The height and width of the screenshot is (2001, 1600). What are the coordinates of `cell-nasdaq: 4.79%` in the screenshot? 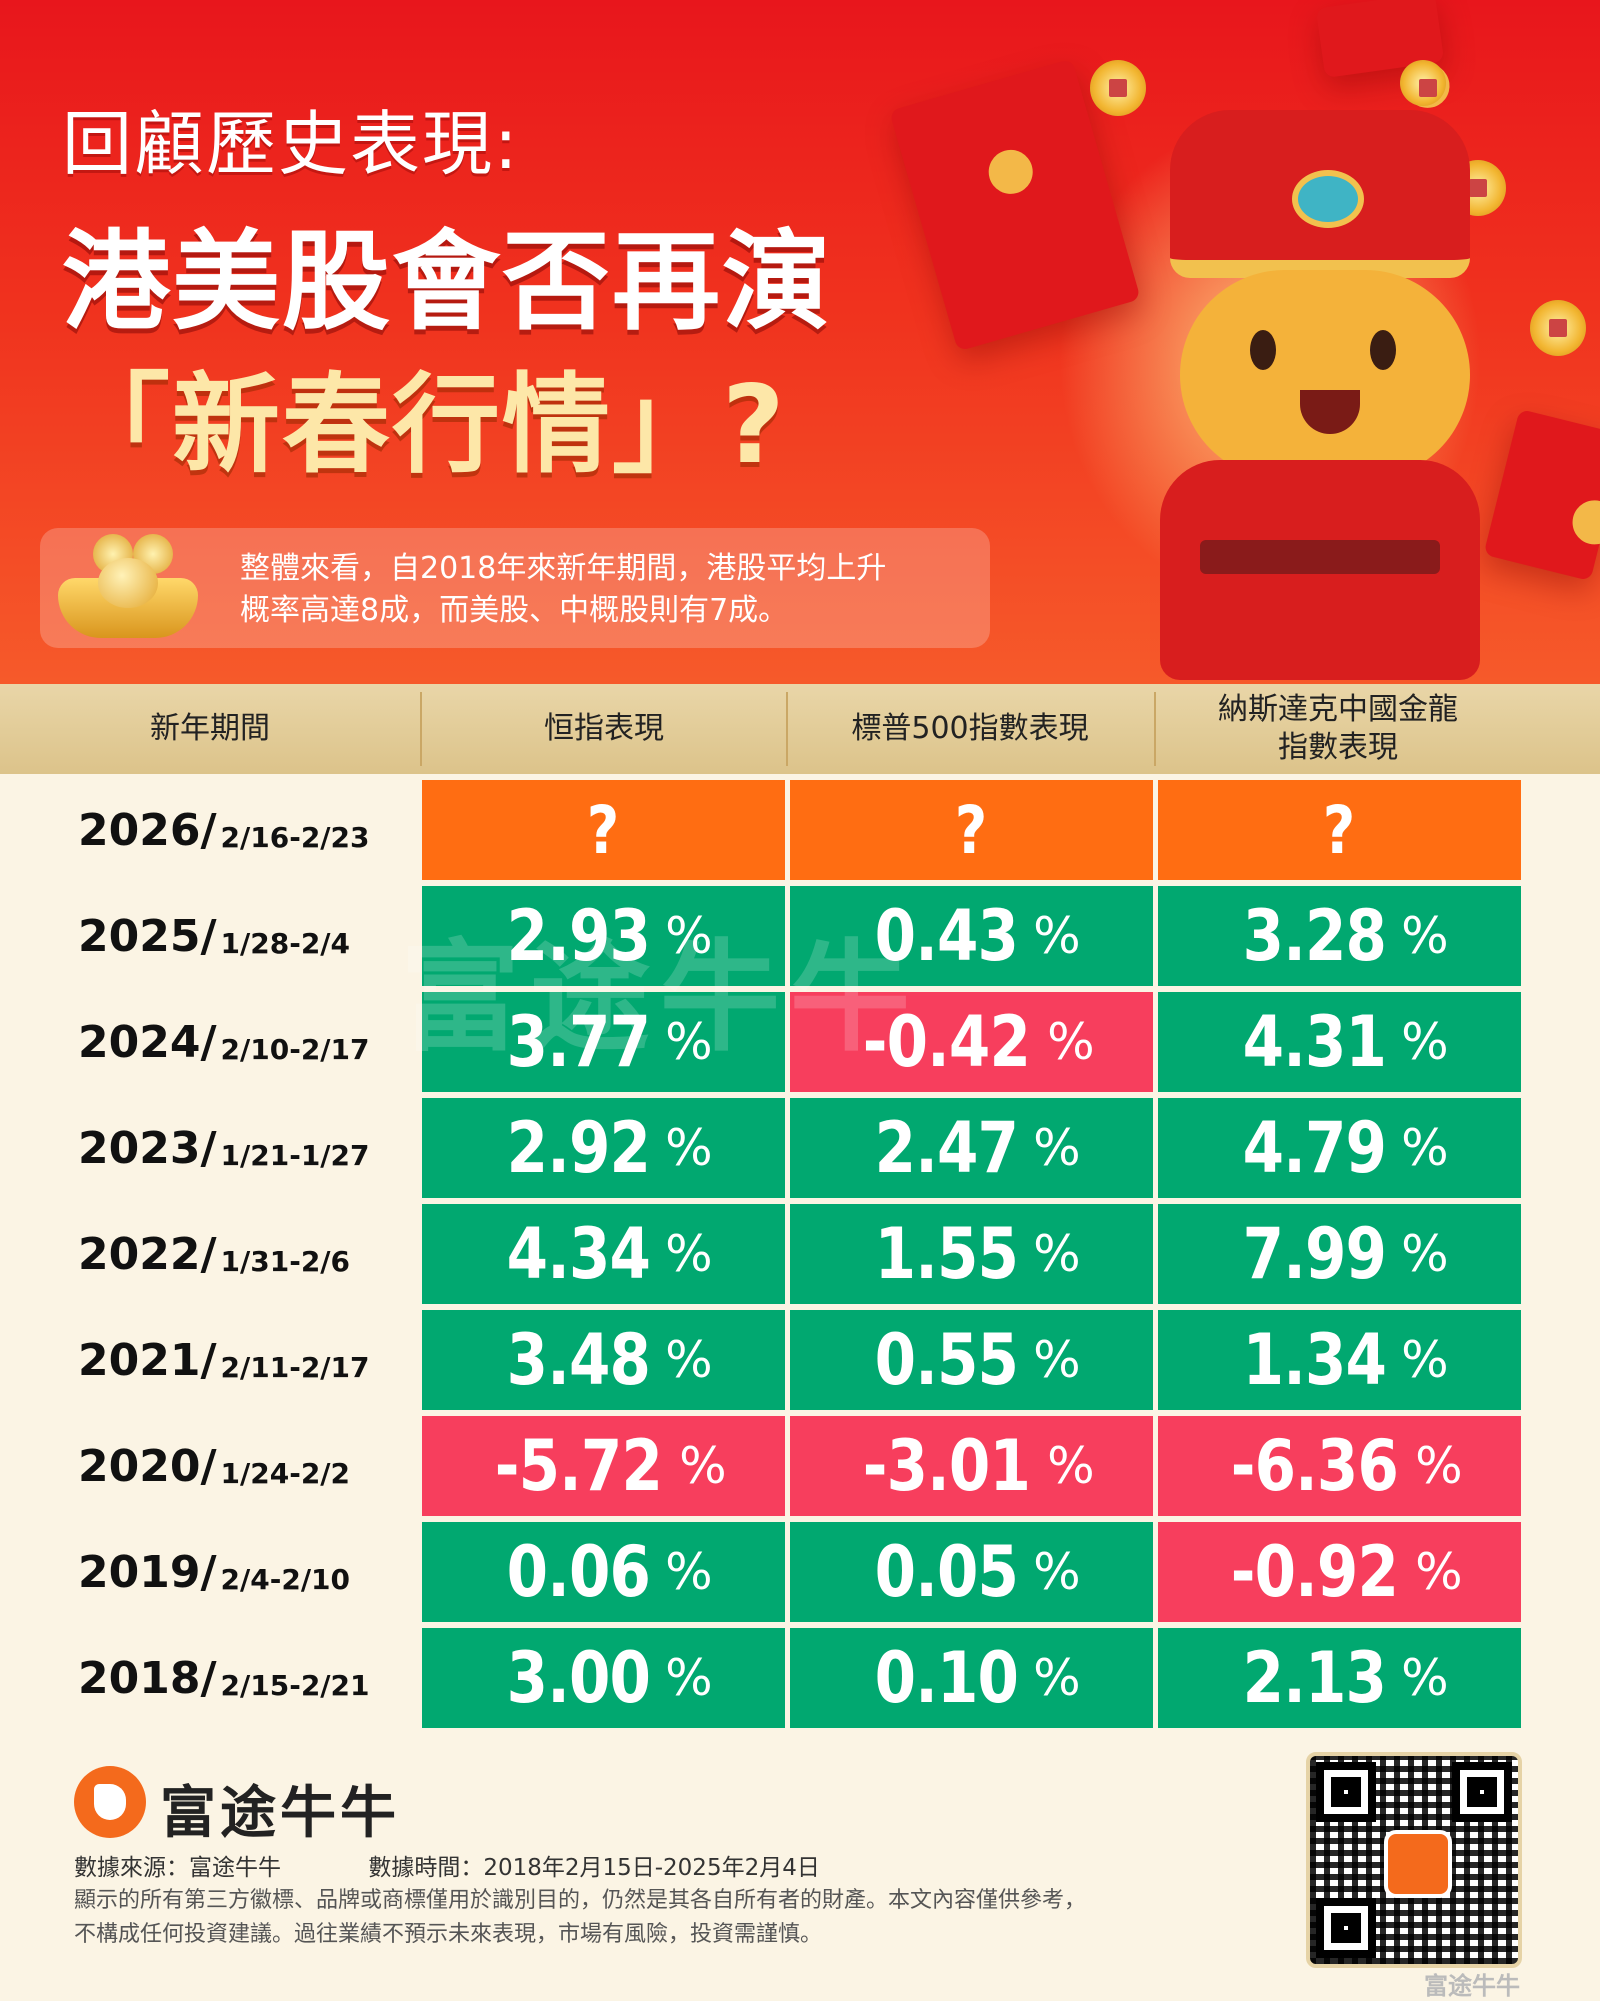 It's located at (1339, 1148).